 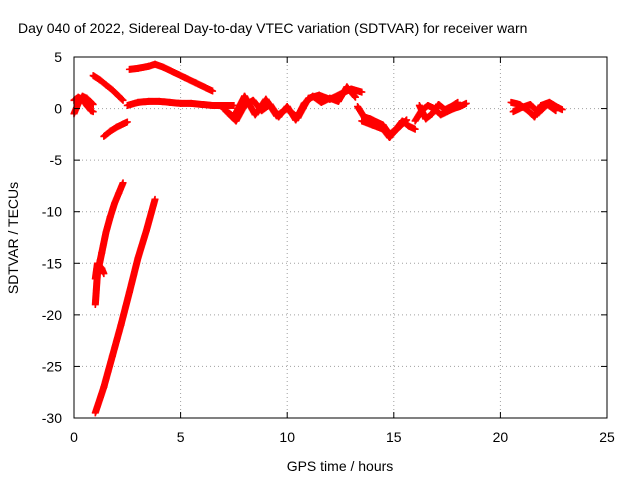 I want to click on x-axis-label: GPS time / hours, so click(x=340, y=466).